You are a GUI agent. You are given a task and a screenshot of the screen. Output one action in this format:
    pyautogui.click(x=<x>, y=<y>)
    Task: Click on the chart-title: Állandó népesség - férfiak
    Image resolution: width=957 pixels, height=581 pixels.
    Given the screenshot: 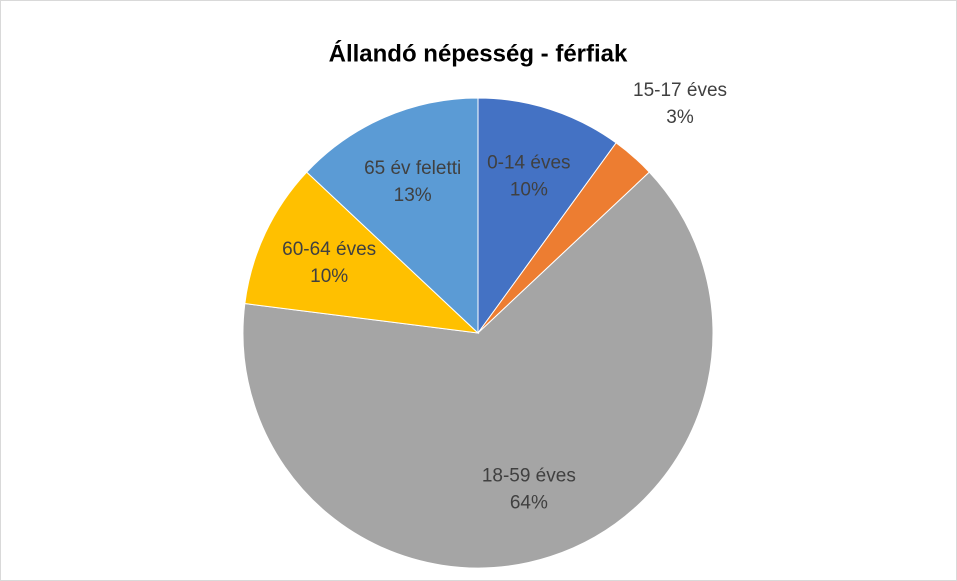 What is the action you would take?
    pyautogui.click(x=478, y=53)
    